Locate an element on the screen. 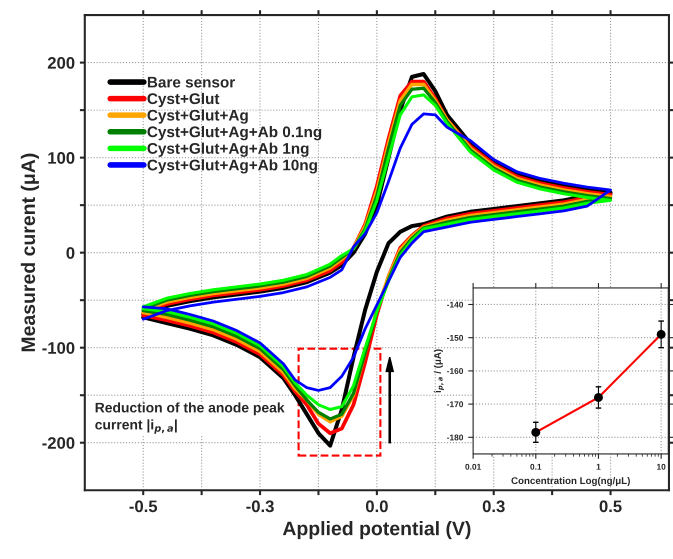  y-tick-label: -170 is located at coordinates (455, 404).